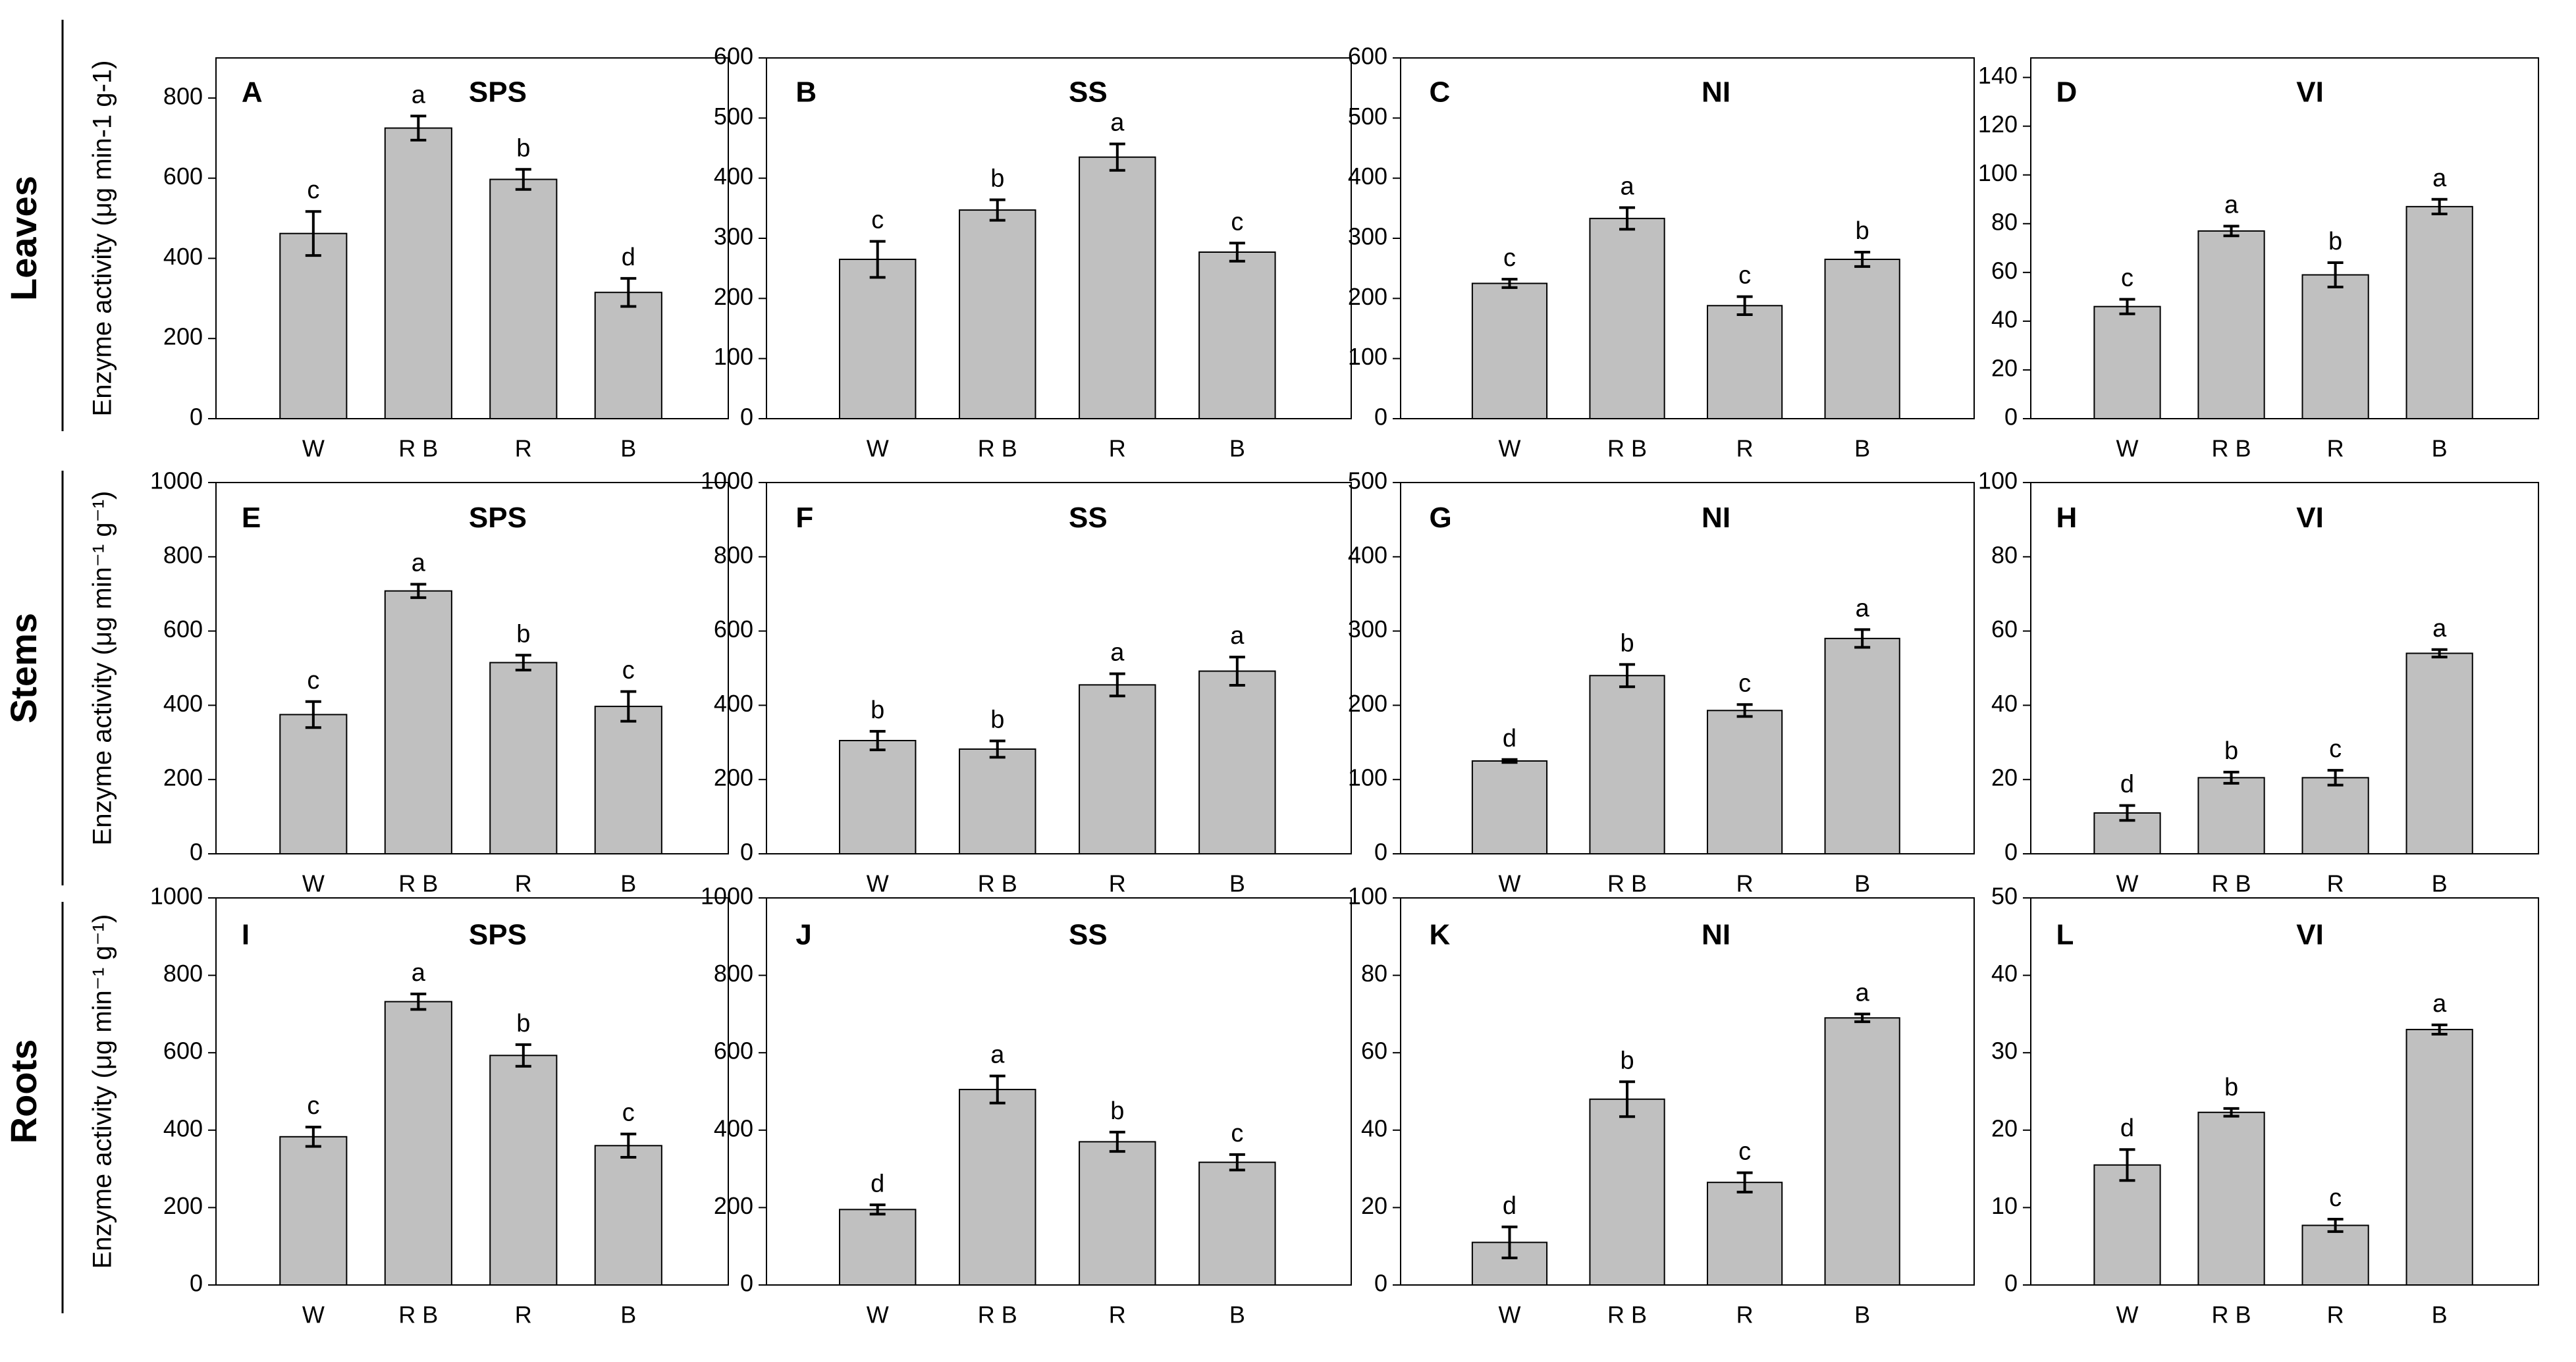 The height and width of the screenshot is (1362, 2576). I want to click on y-tick-label: 60, so click(2005, 270).